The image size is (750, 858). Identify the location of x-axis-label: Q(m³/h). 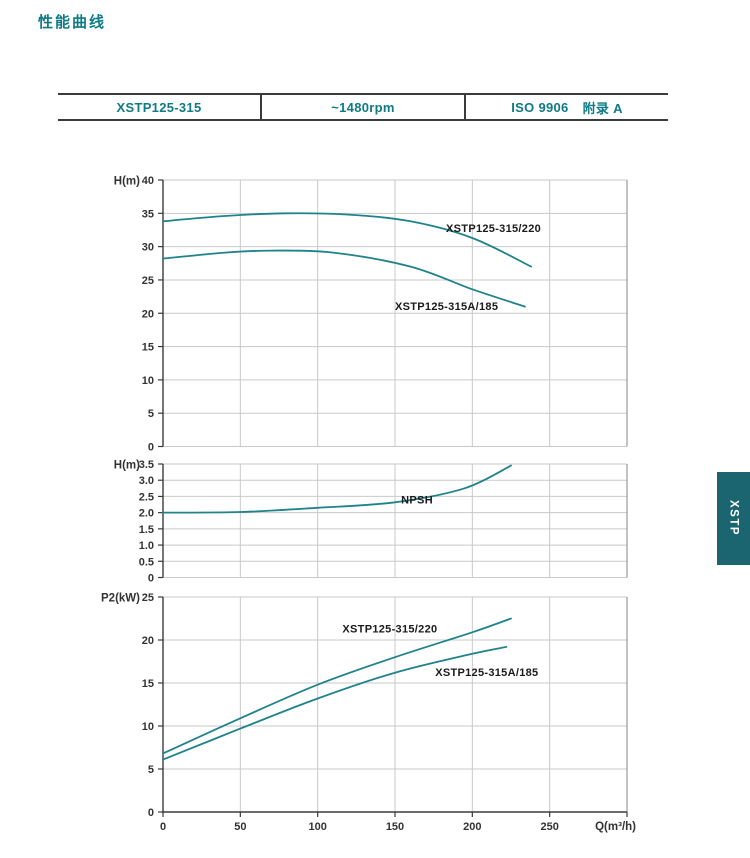
(615, 827).